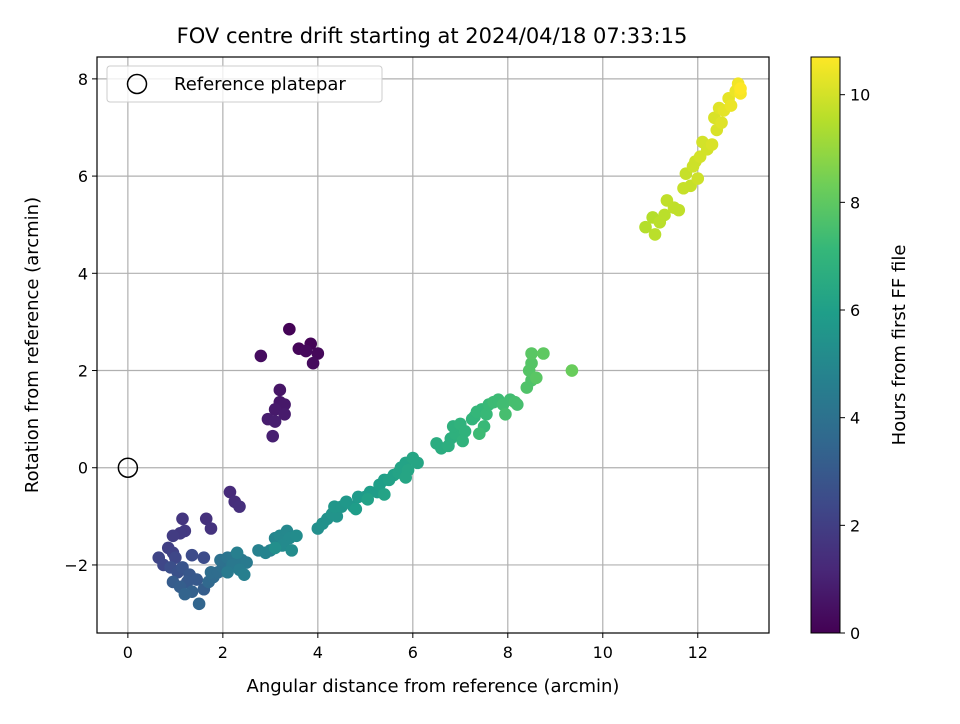 This screenshot has height=724, width=960. Describe the element at coordinates (83, 468) in the screenshot. I see `y-tick-label: 0` at that location.